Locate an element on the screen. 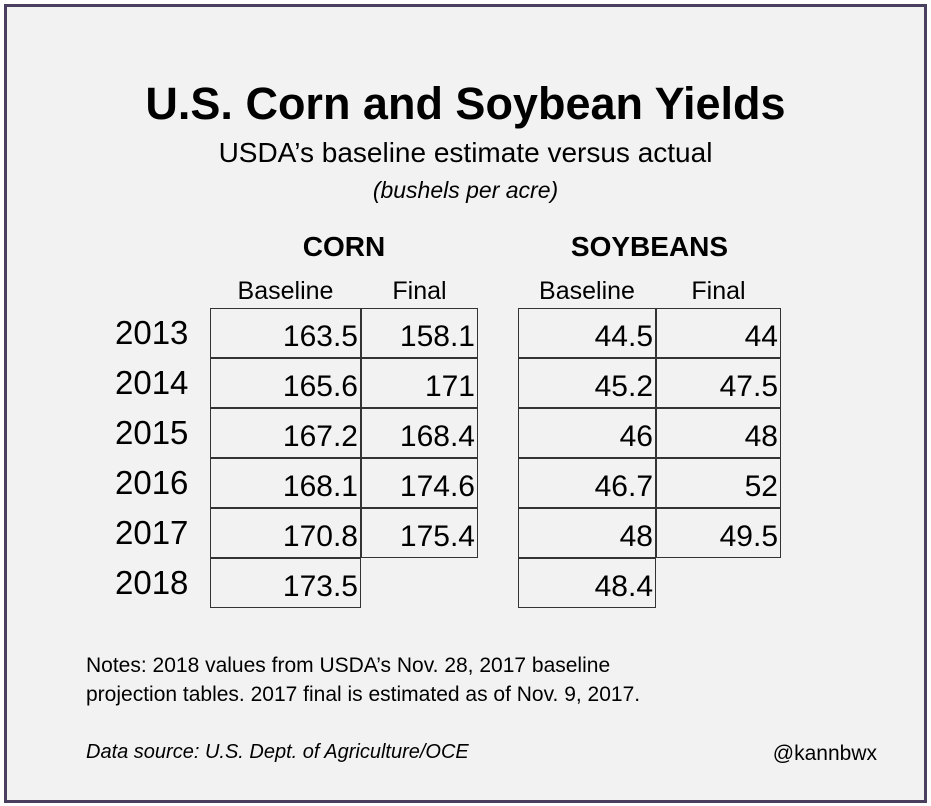 The image size is (931, 806). author-handle: @kannbwx is located at coordinates (824, 753).